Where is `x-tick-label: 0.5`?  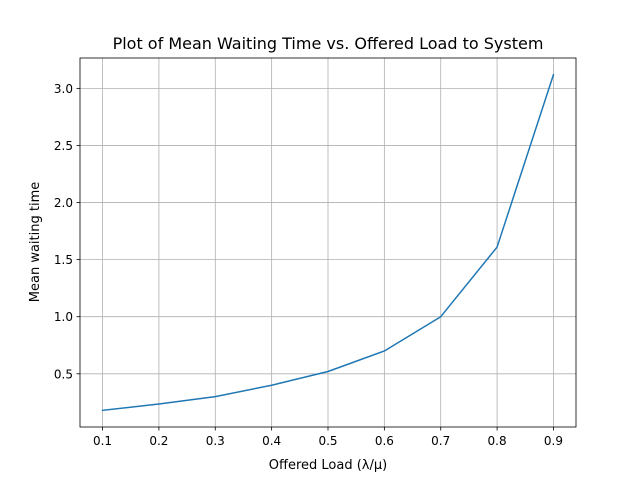
x-tick-label: 0.5 is located at coordinates (327, 441).